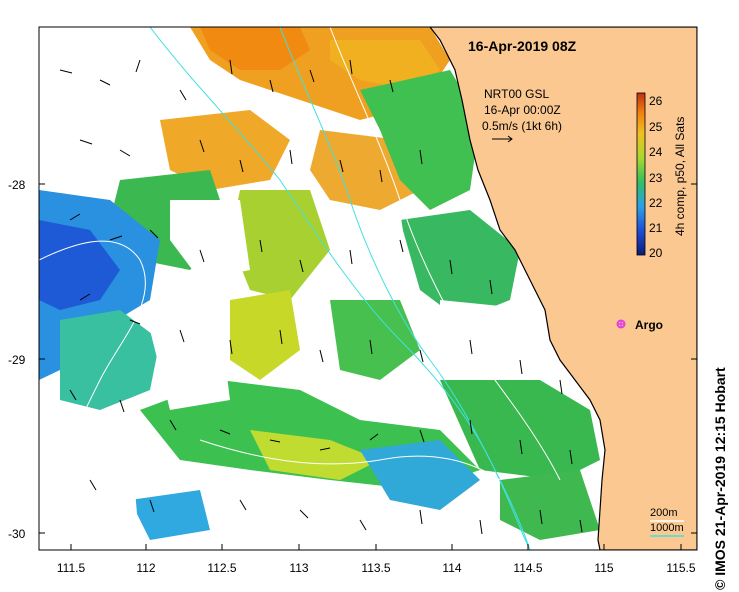 The image size is (739, 592). What do you see at coordinates (17, 360) in the screenshot?
I see `y-tick-label: -29` at bounding box center [17, 360].